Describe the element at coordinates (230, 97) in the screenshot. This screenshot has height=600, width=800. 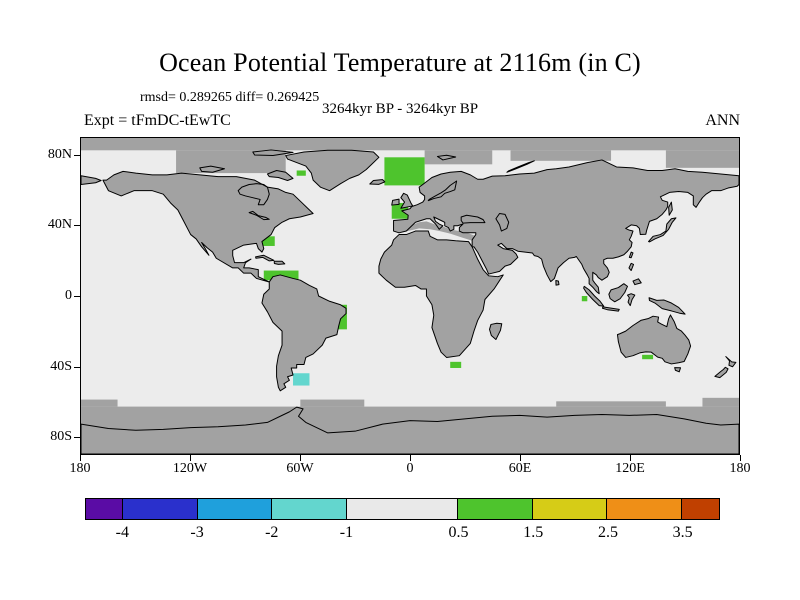
I see `stats-line: rmsd= 0.289265 diff= 0.269425` at that location.